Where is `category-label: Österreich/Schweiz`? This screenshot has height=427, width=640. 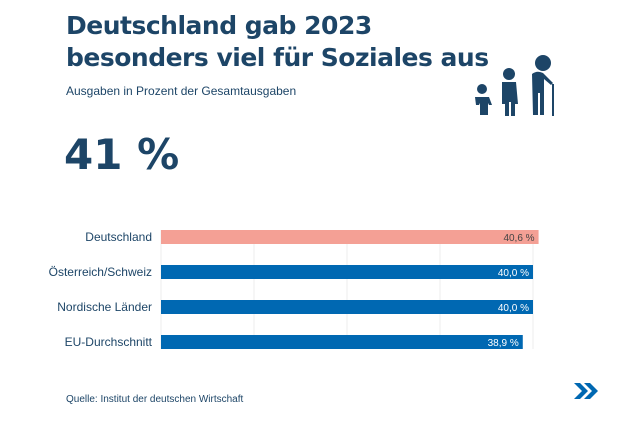
category-label: Österreich/Schweiz is located at coordinates (100, 272).